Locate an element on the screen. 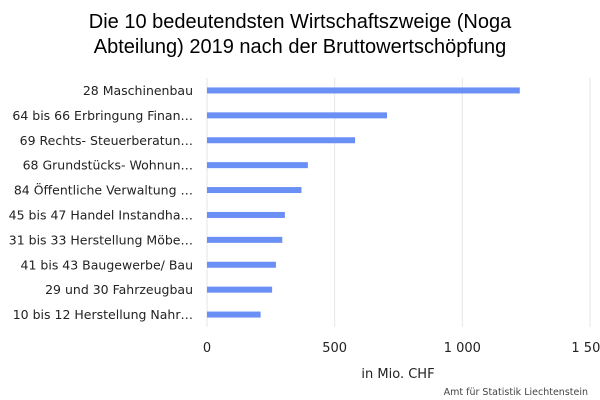 The width and height of the screenshot is (600, 400). source-note: Amt für Statistik Liechtenstein is located at coordinates (516, 392).